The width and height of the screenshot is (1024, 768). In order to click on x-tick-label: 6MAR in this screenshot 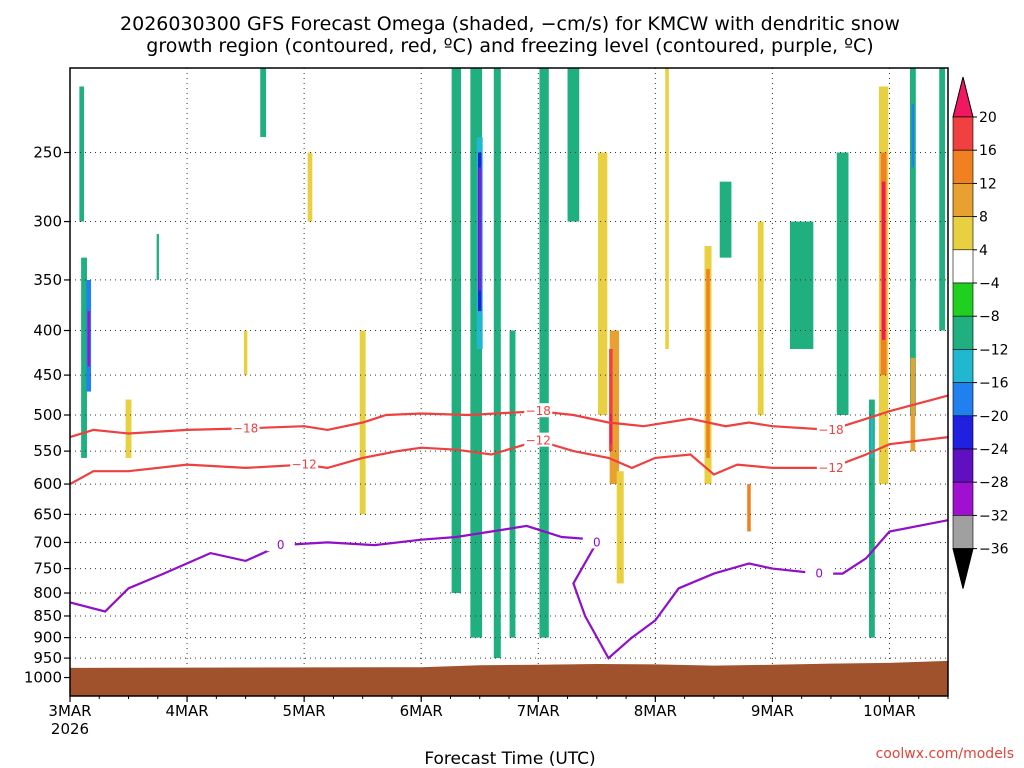, I will do `click(421, 711)`.